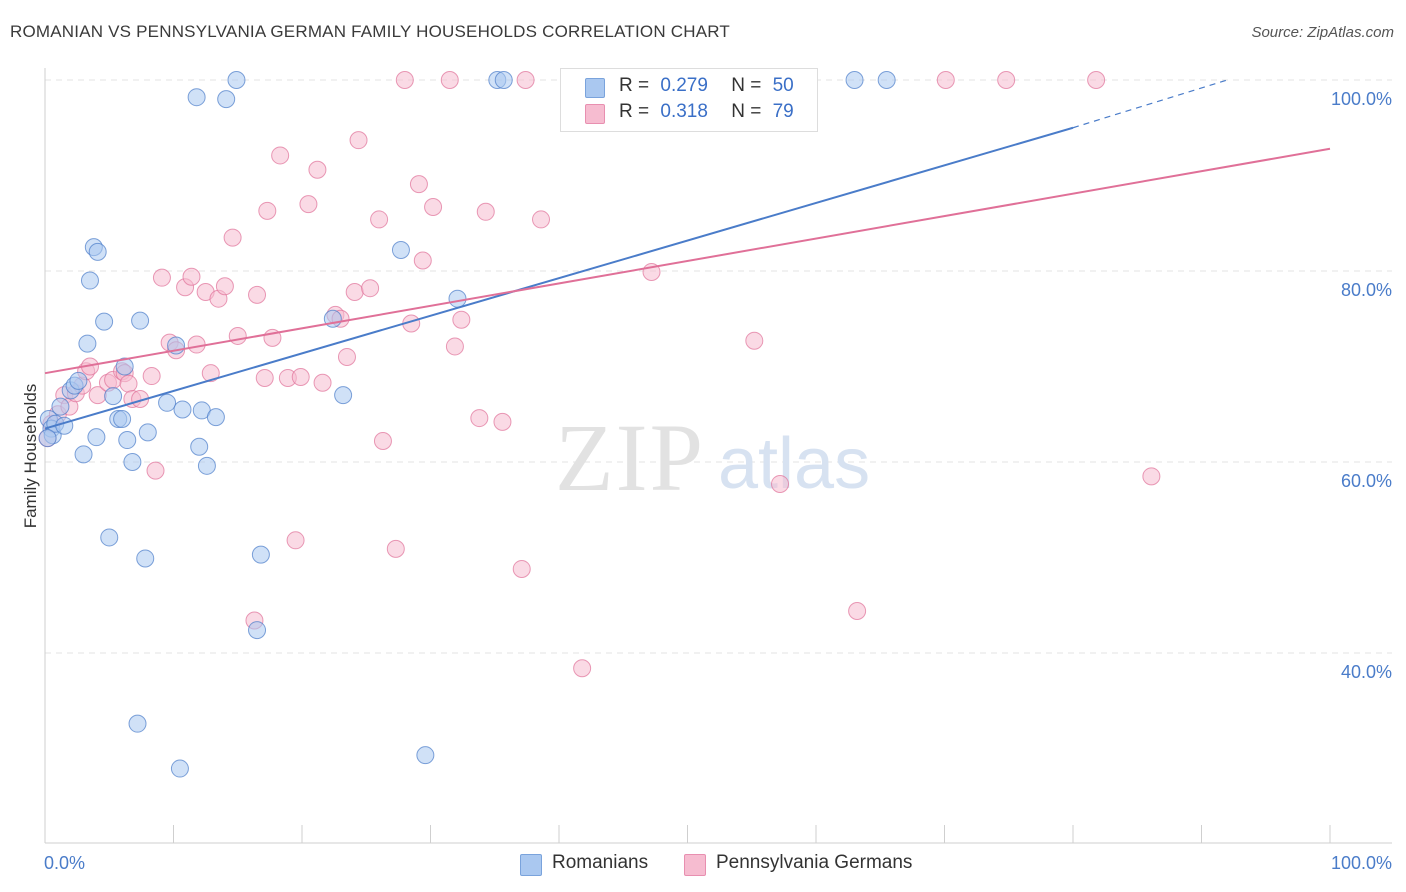 Image resolution: width=1406 pixels, height=892 pixels. I want to click on y-tick-label: 80.0%, so click(1366, 290).